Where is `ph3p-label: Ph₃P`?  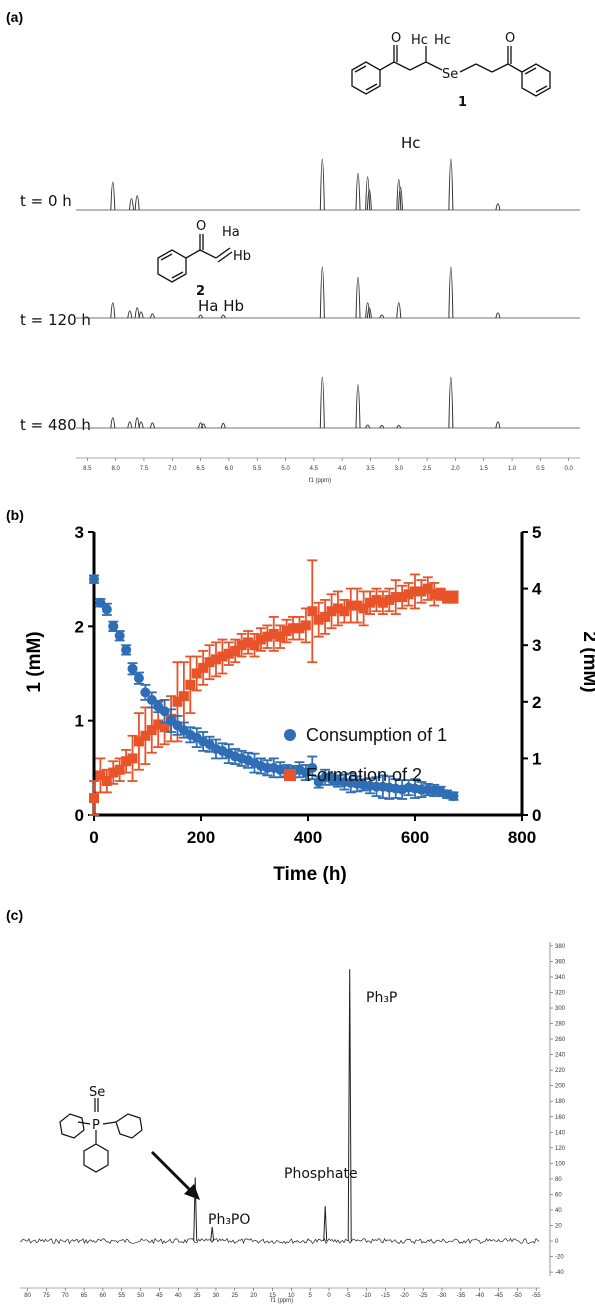
ph3p-label: Ph₃P is located at coordinates (381, 998).